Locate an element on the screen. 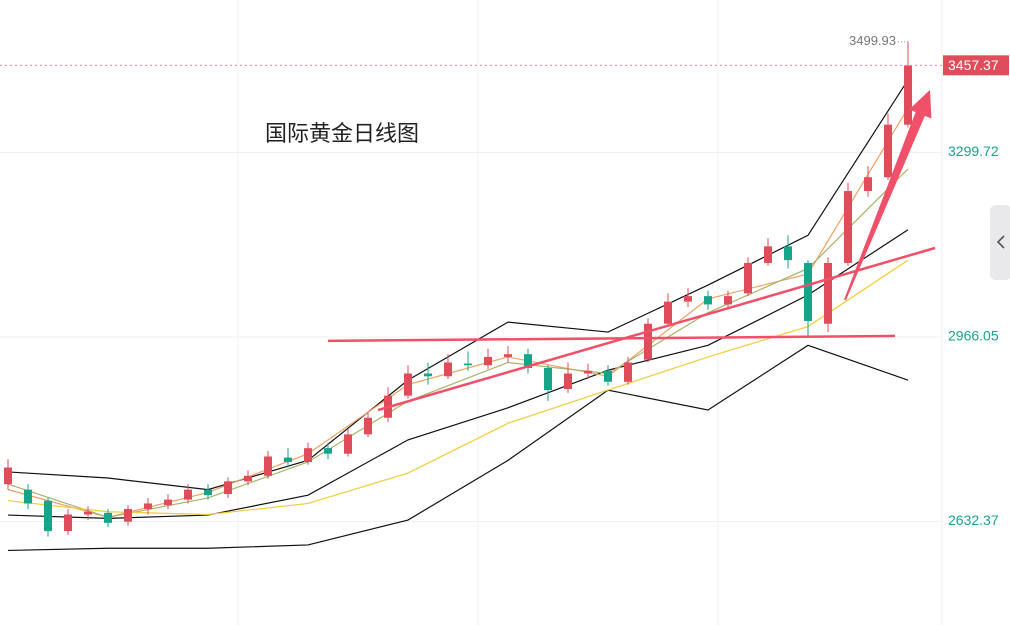  y-tick-label: 3299.72 is located at coordinates (973, 151).